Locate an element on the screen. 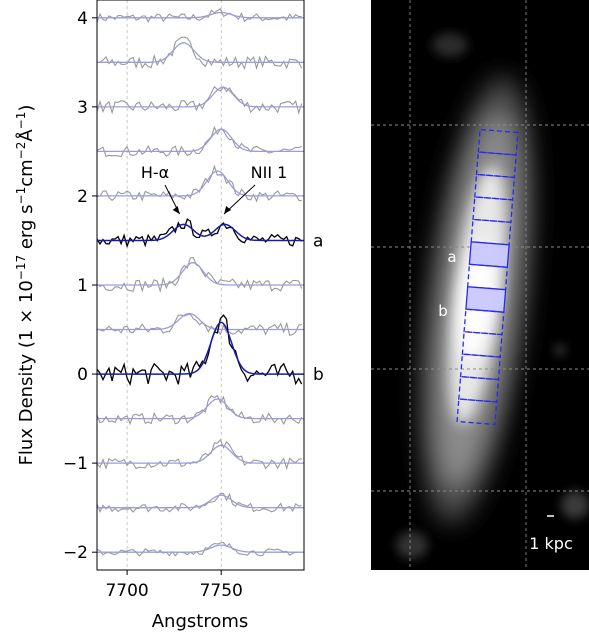  y-exp-4: −1 is located at coordinates (21, 121).